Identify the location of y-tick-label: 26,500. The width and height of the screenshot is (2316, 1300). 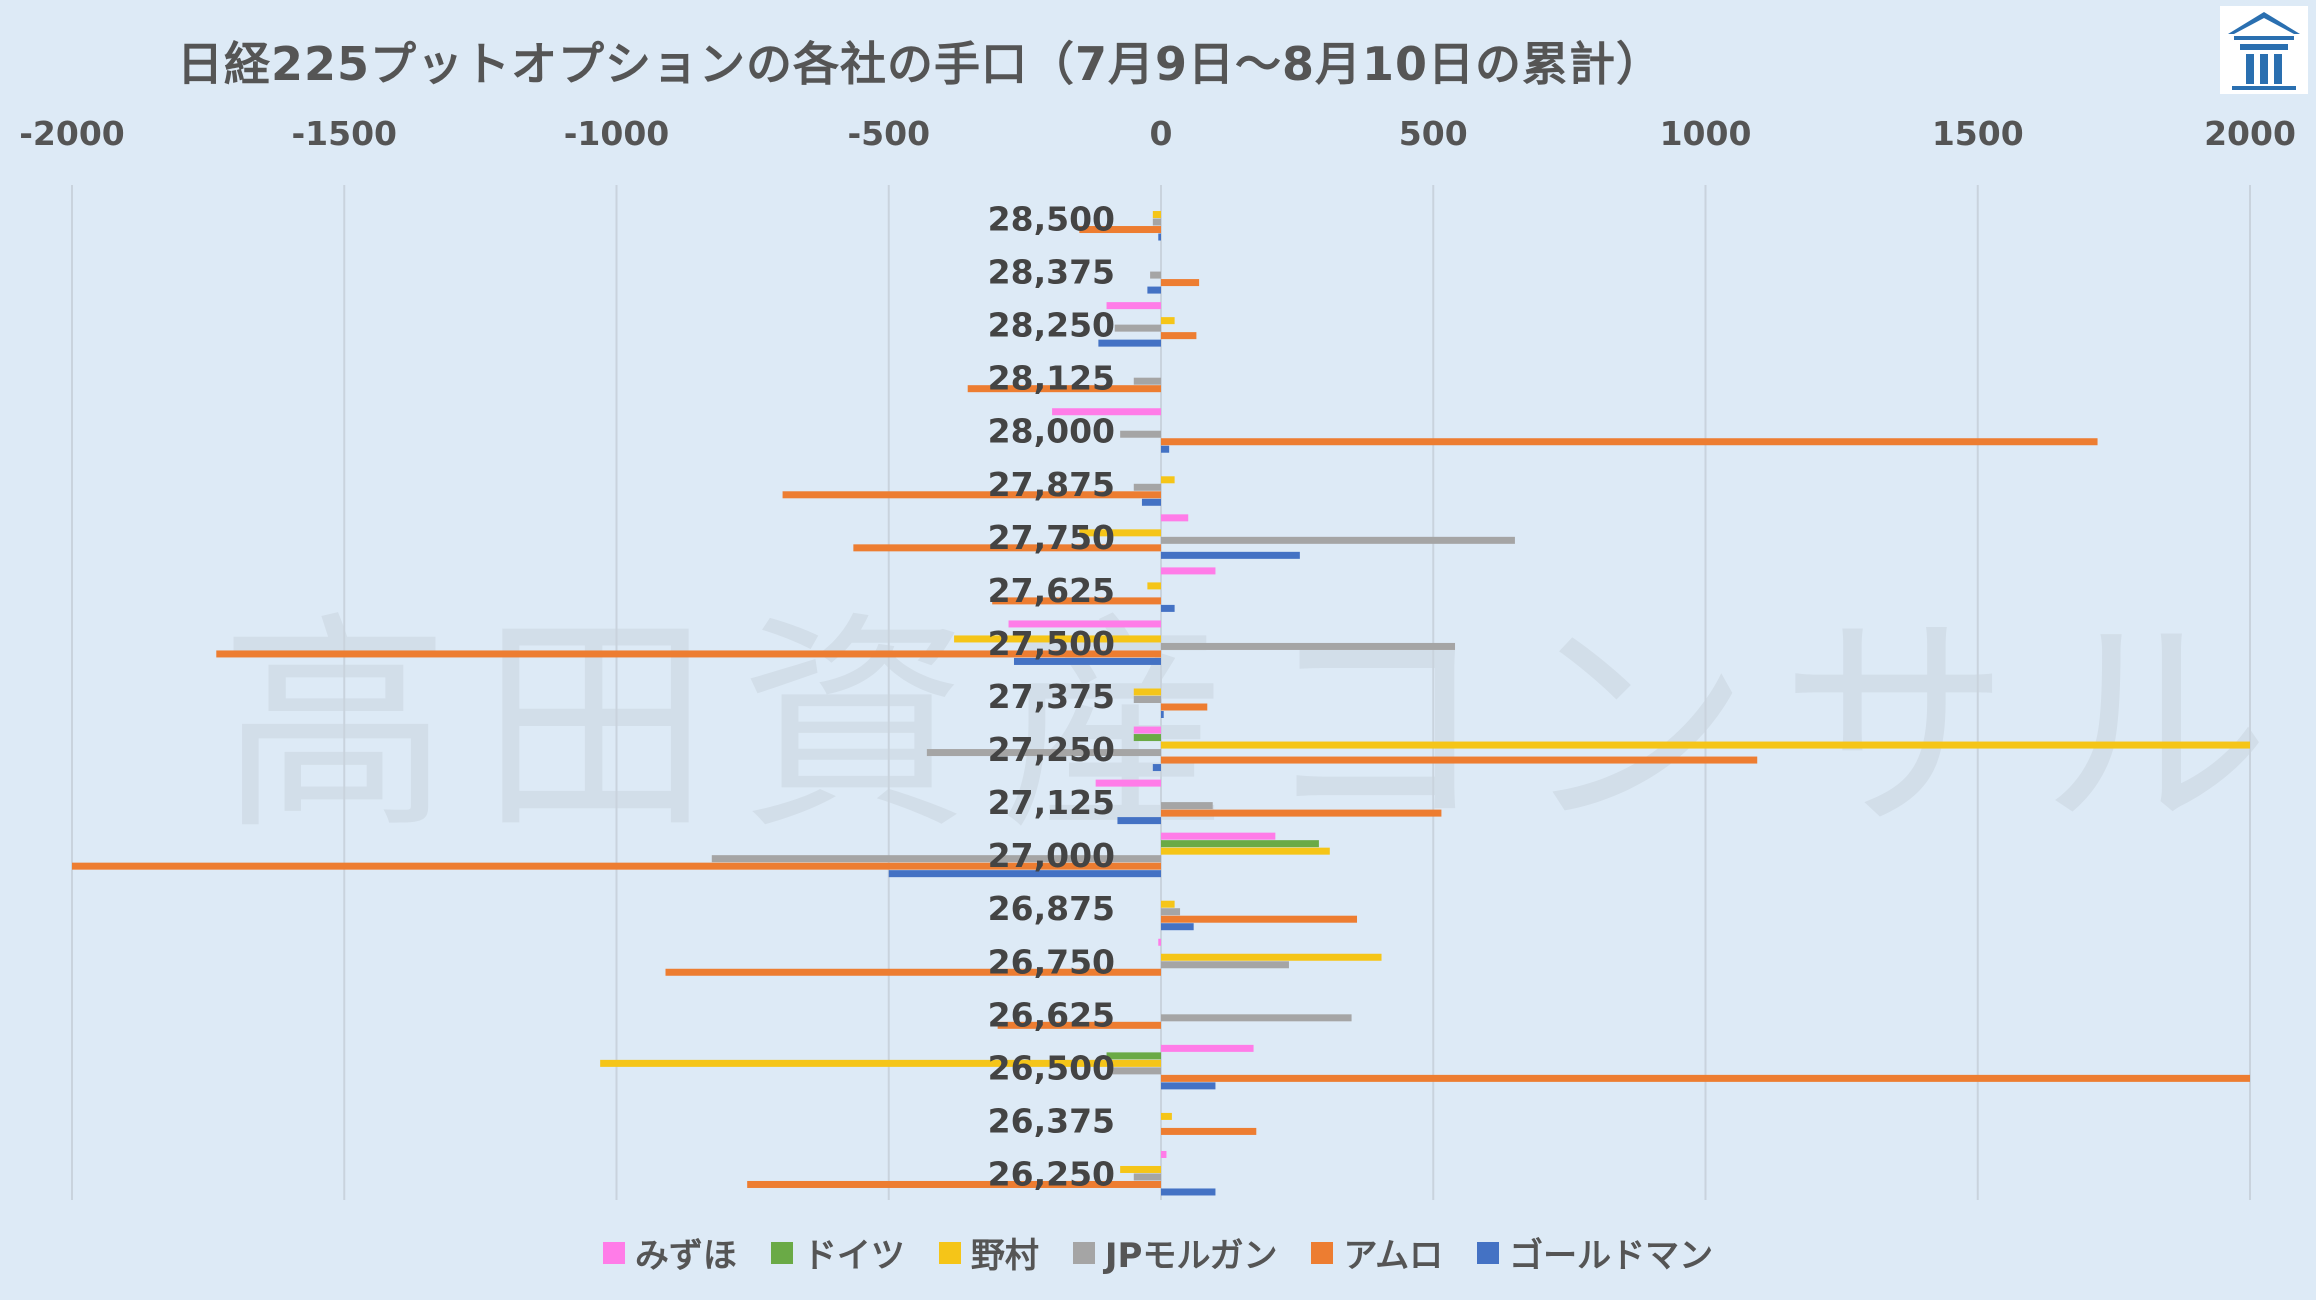
(1051, 1067).